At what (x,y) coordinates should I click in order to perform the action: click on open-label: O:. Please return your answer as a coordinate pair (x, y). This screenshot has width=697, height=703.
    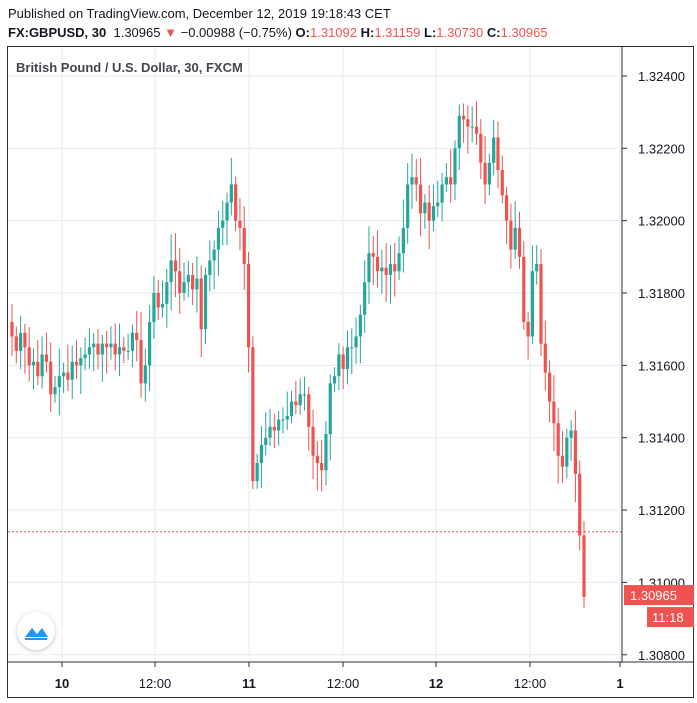
    Looking at the image, I should click on (302, 32).